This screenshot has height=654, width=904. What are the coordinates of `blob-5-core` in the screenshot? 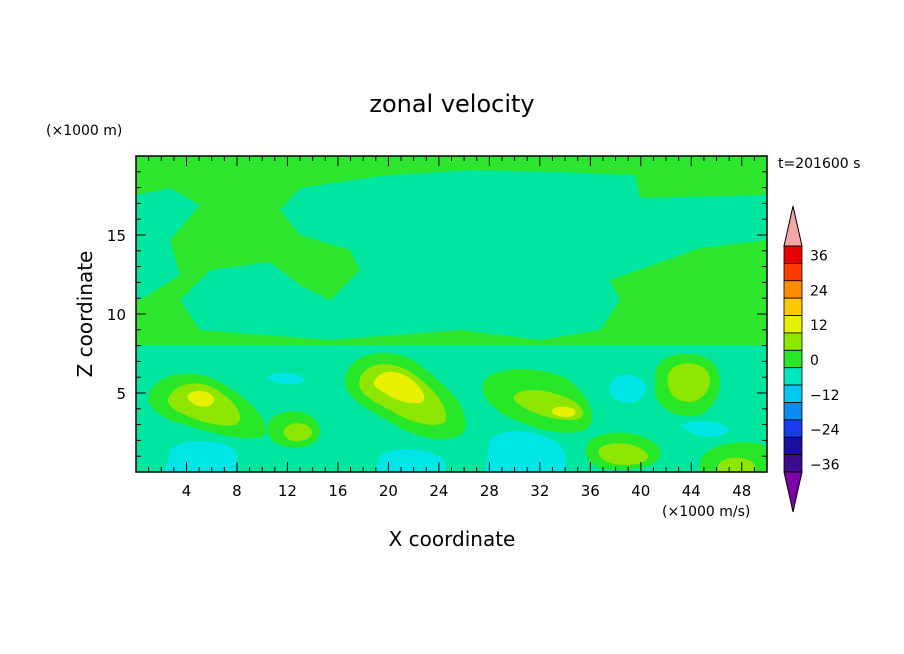 It's located at (297, 432).